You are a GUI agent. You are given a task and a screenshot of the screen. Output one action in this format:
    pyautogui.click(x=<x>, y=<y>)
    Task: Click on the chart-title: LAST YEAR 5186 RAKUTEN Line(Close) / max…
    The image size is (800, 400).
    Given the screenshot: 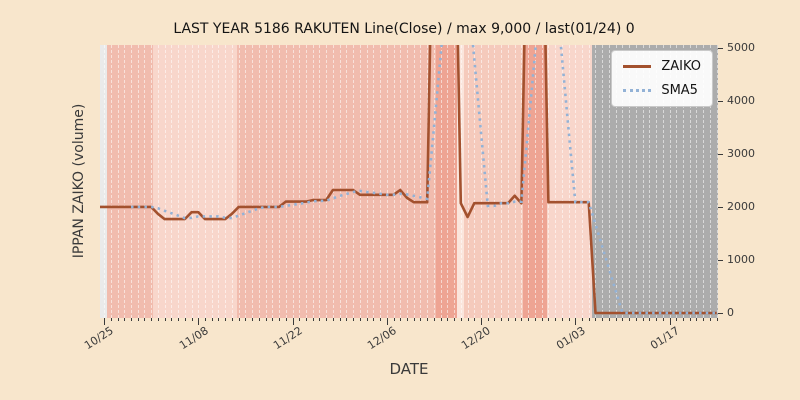 What is the action you would take?
    pyautogui.click(x=404, y=29)
    